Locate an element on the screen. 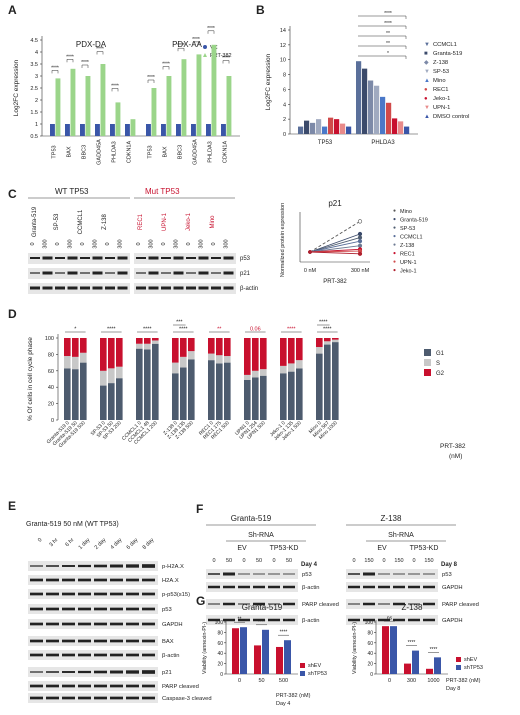  panel-g-title: Z-138 is located at coordinates (412, 607).